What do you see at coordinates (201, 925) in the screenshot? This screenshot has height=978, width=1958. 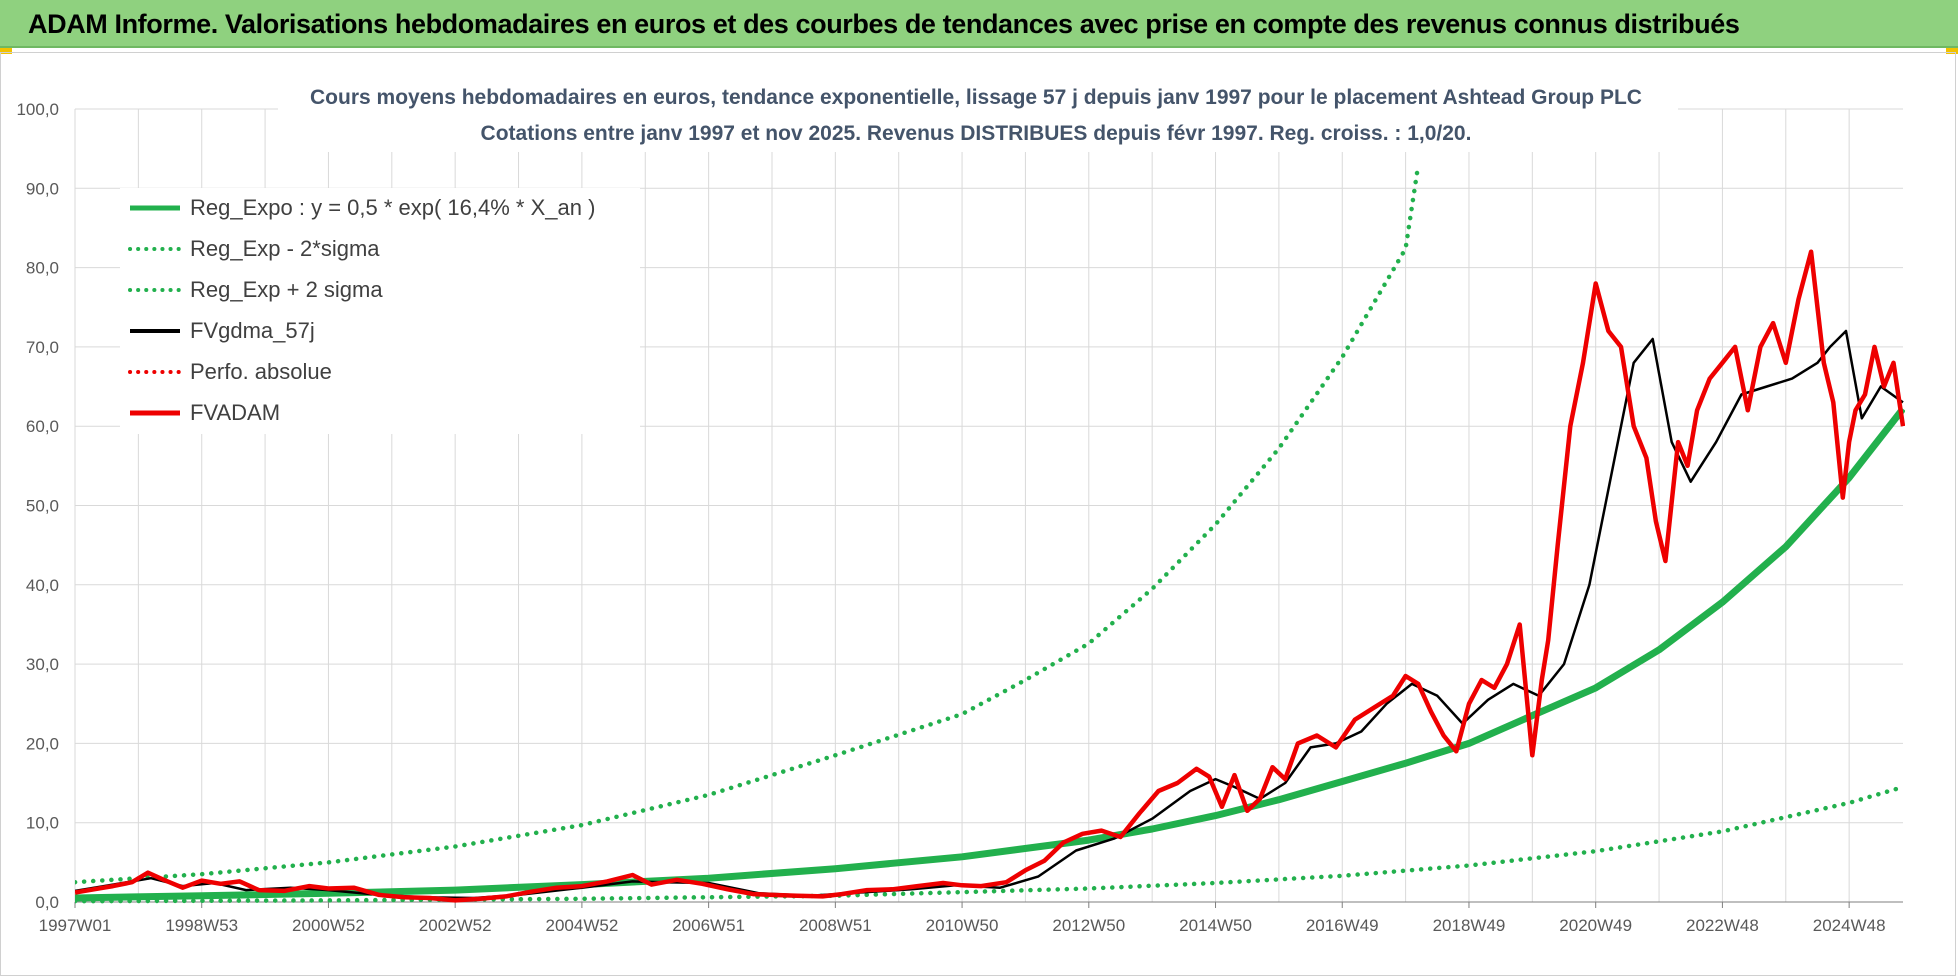 I see `x-tick-label: 1998W53` at bounding box center [201, 925].